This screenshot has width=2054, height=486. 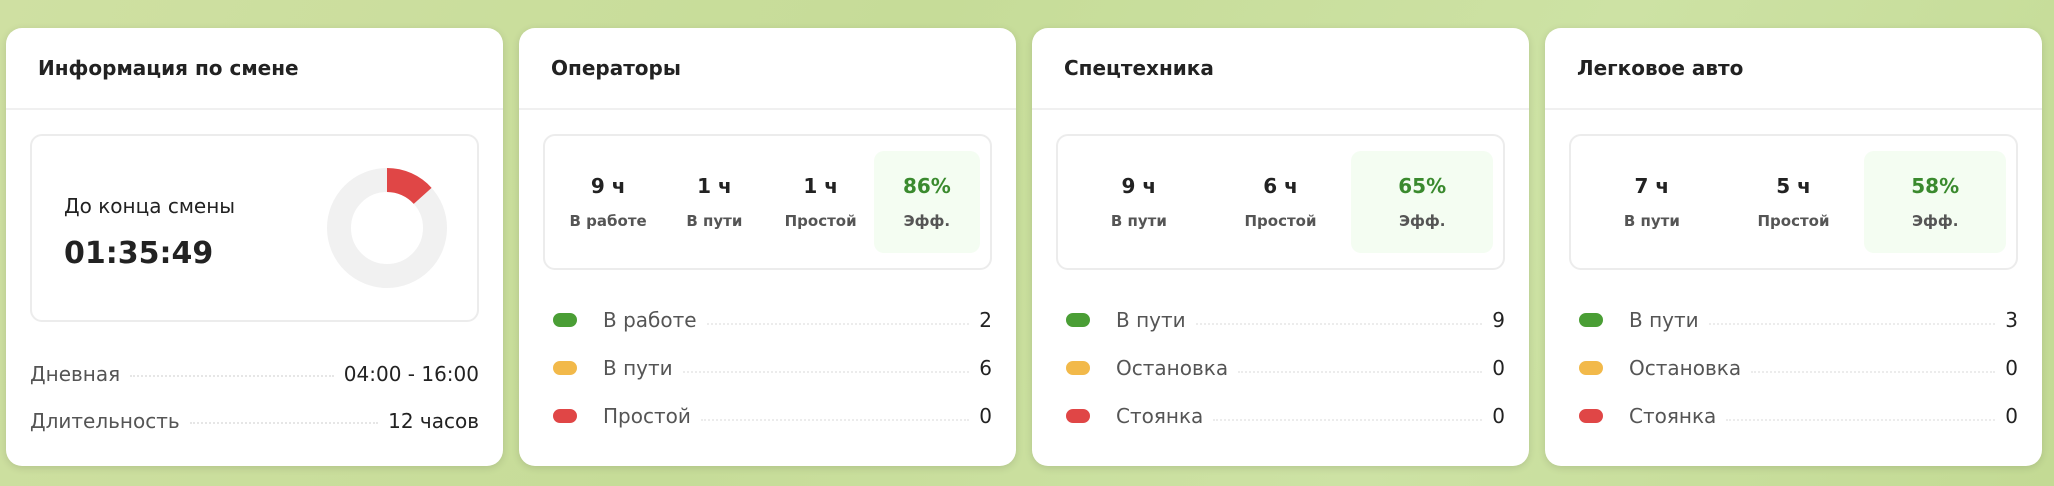 What do you see at coordinates (1652, 186) in the screenshot?
I see `stat-value: 7 ч` at bounding box center [1652, 186].